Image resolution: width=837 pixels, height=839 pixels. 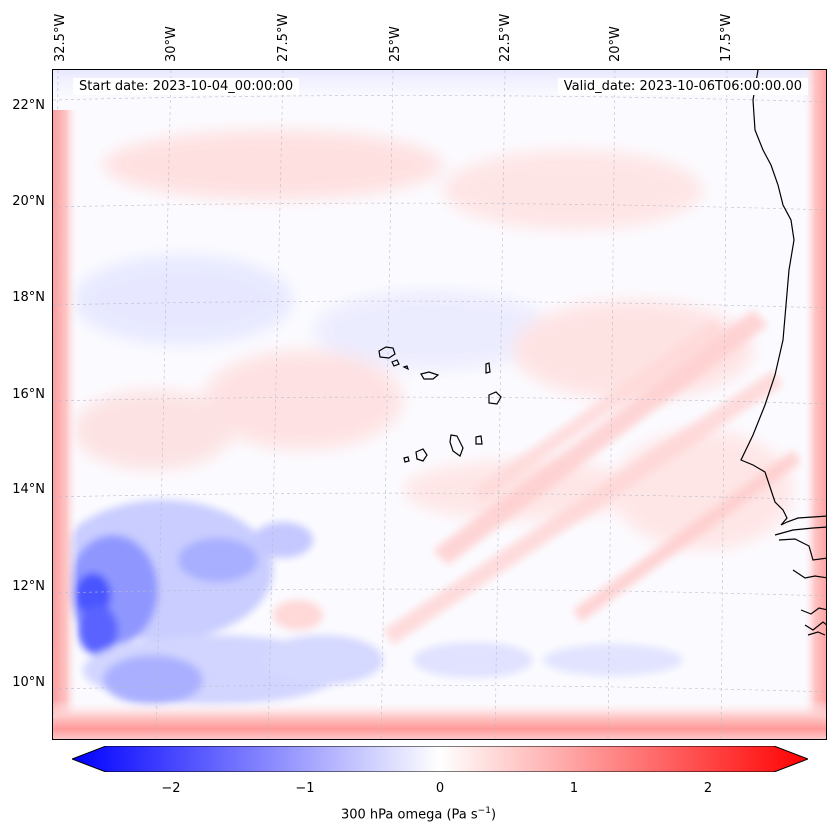 What do you see at coordinates (495, 398) in the screenshot?
I see `island-boa-vista` at bounding box center [495, 398].